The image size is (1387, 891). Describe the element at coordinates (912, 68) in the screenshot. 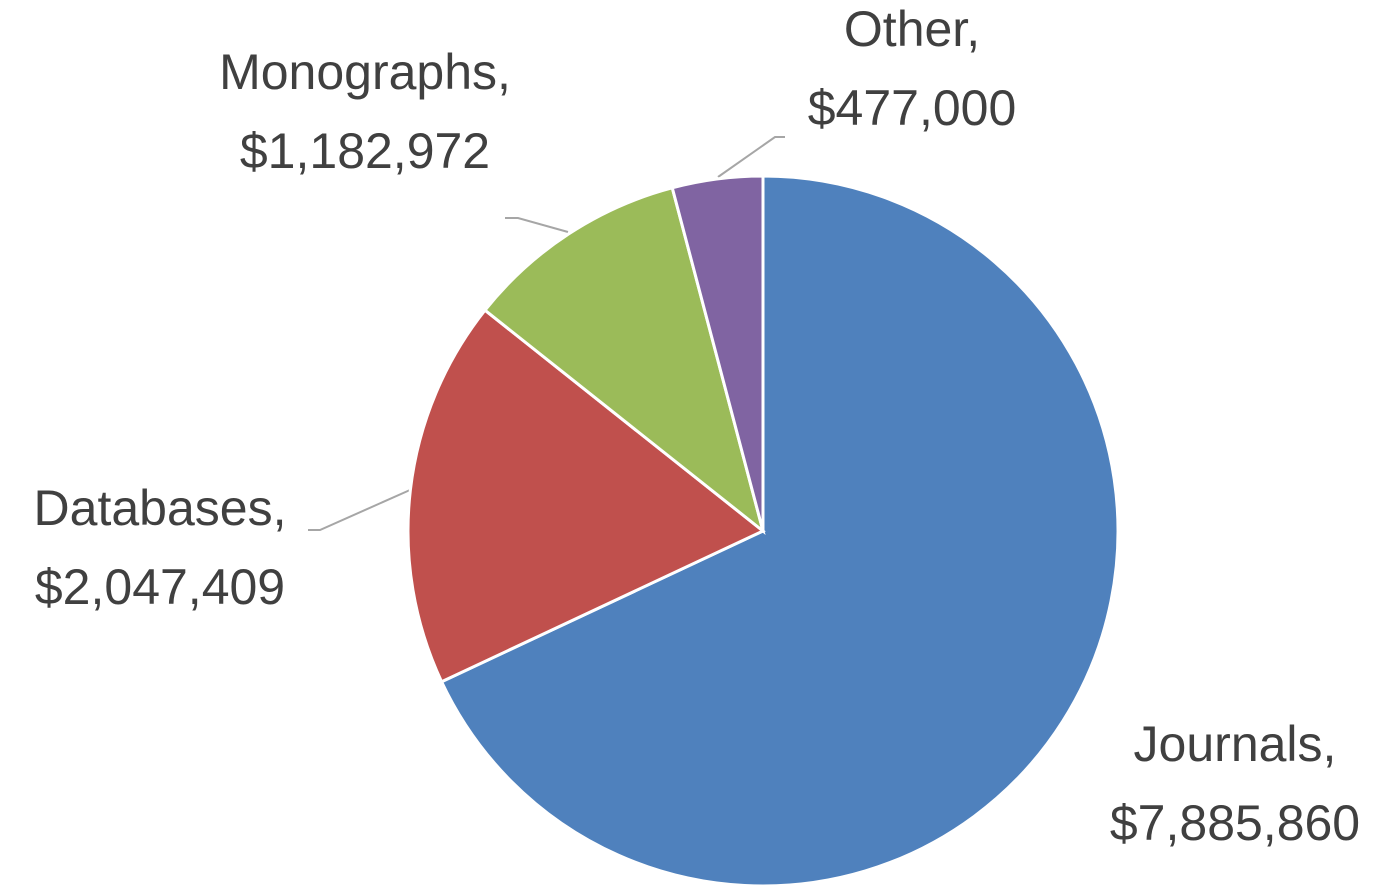

I see `data-label: Other, $477,000` at that location.